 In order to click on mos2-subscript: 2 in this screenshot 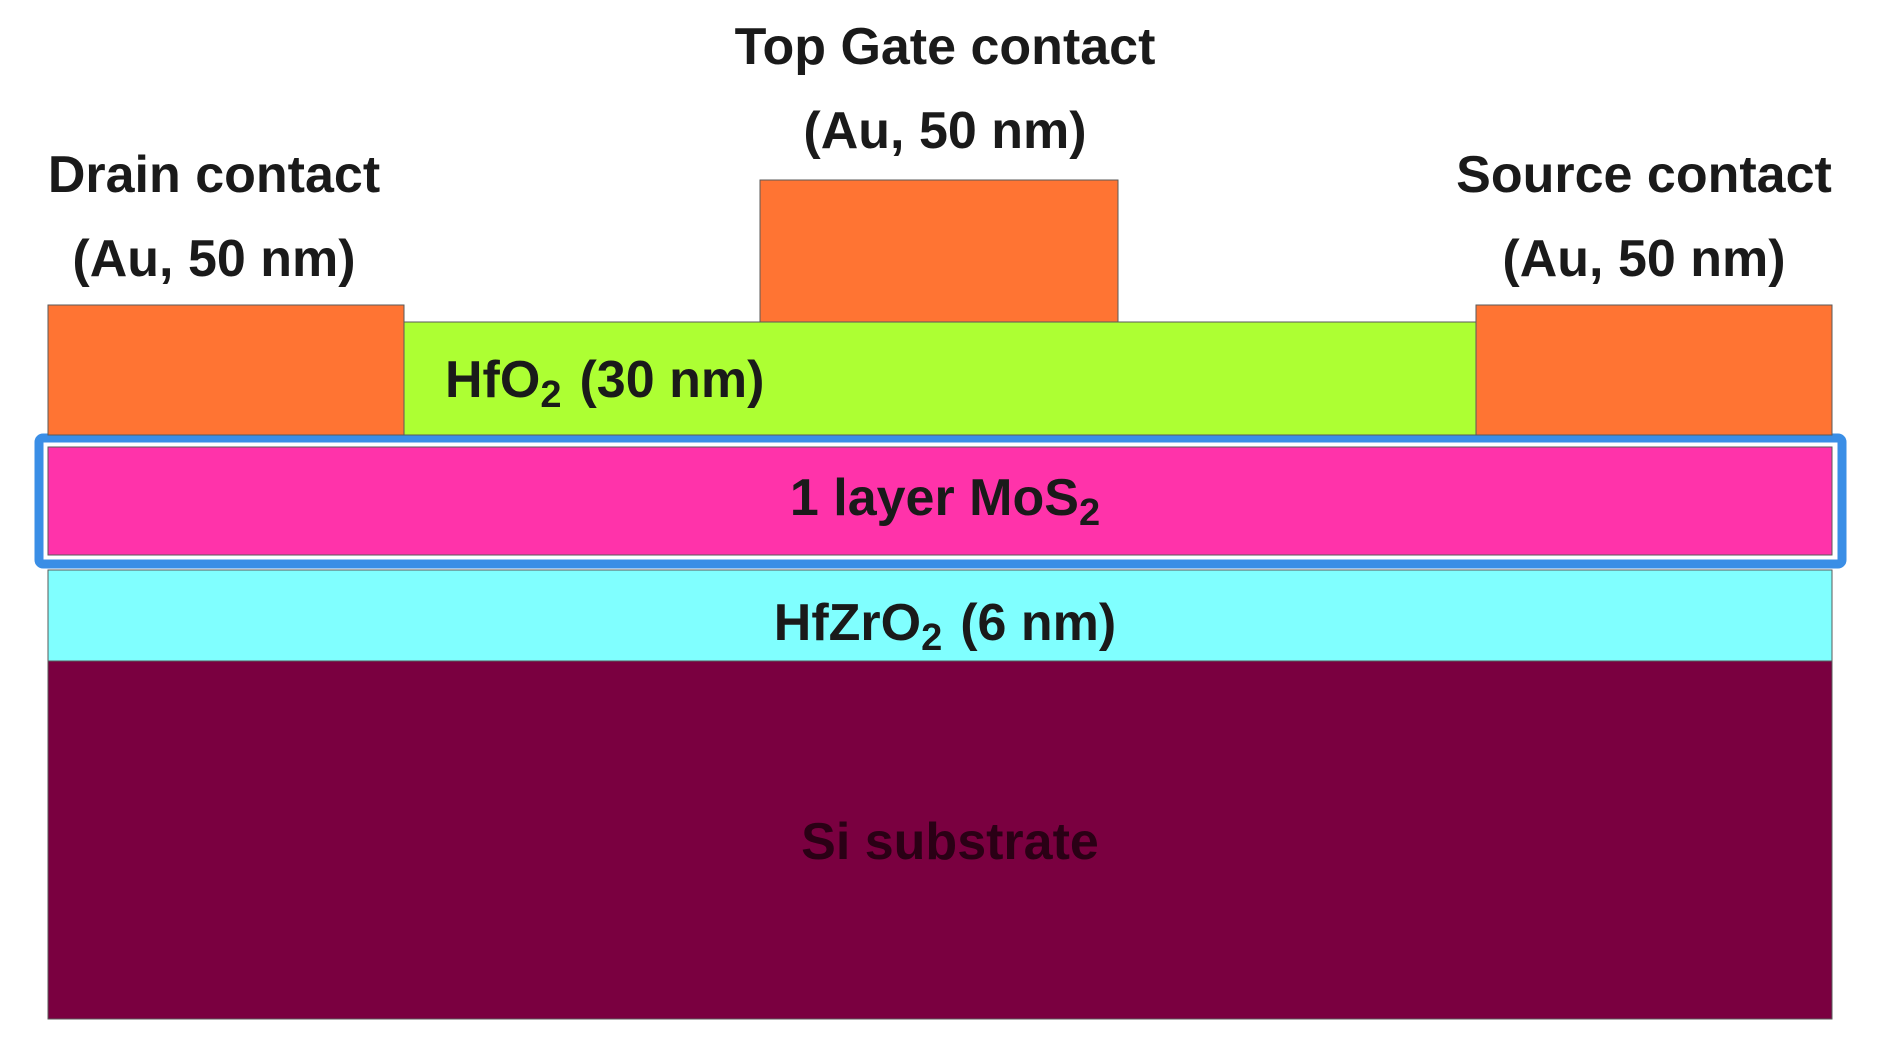, I will do `click(1089, 513)`.